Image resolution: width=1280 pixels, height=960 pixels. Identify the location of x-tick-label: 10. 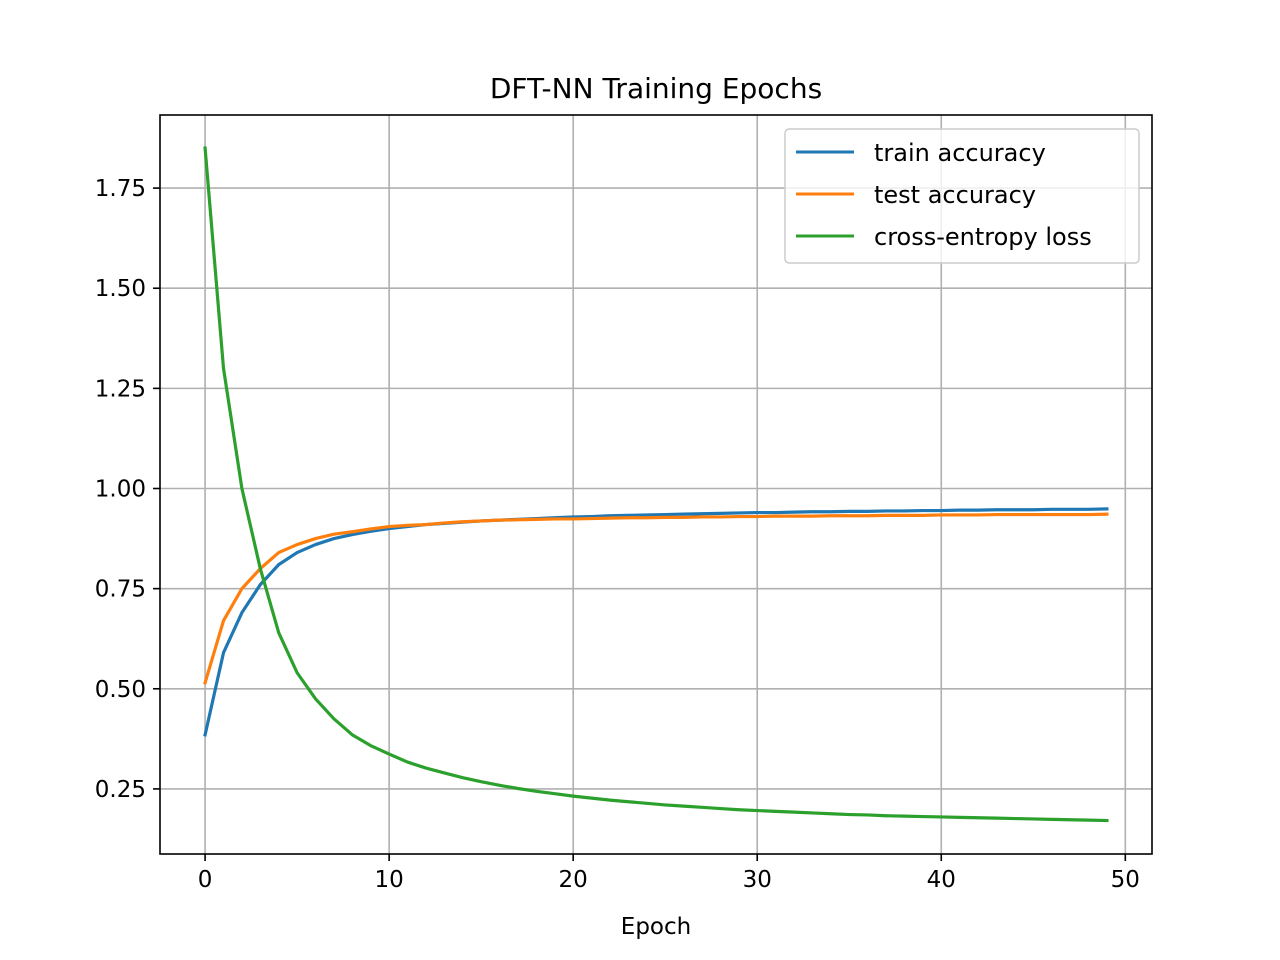
(388, 880).